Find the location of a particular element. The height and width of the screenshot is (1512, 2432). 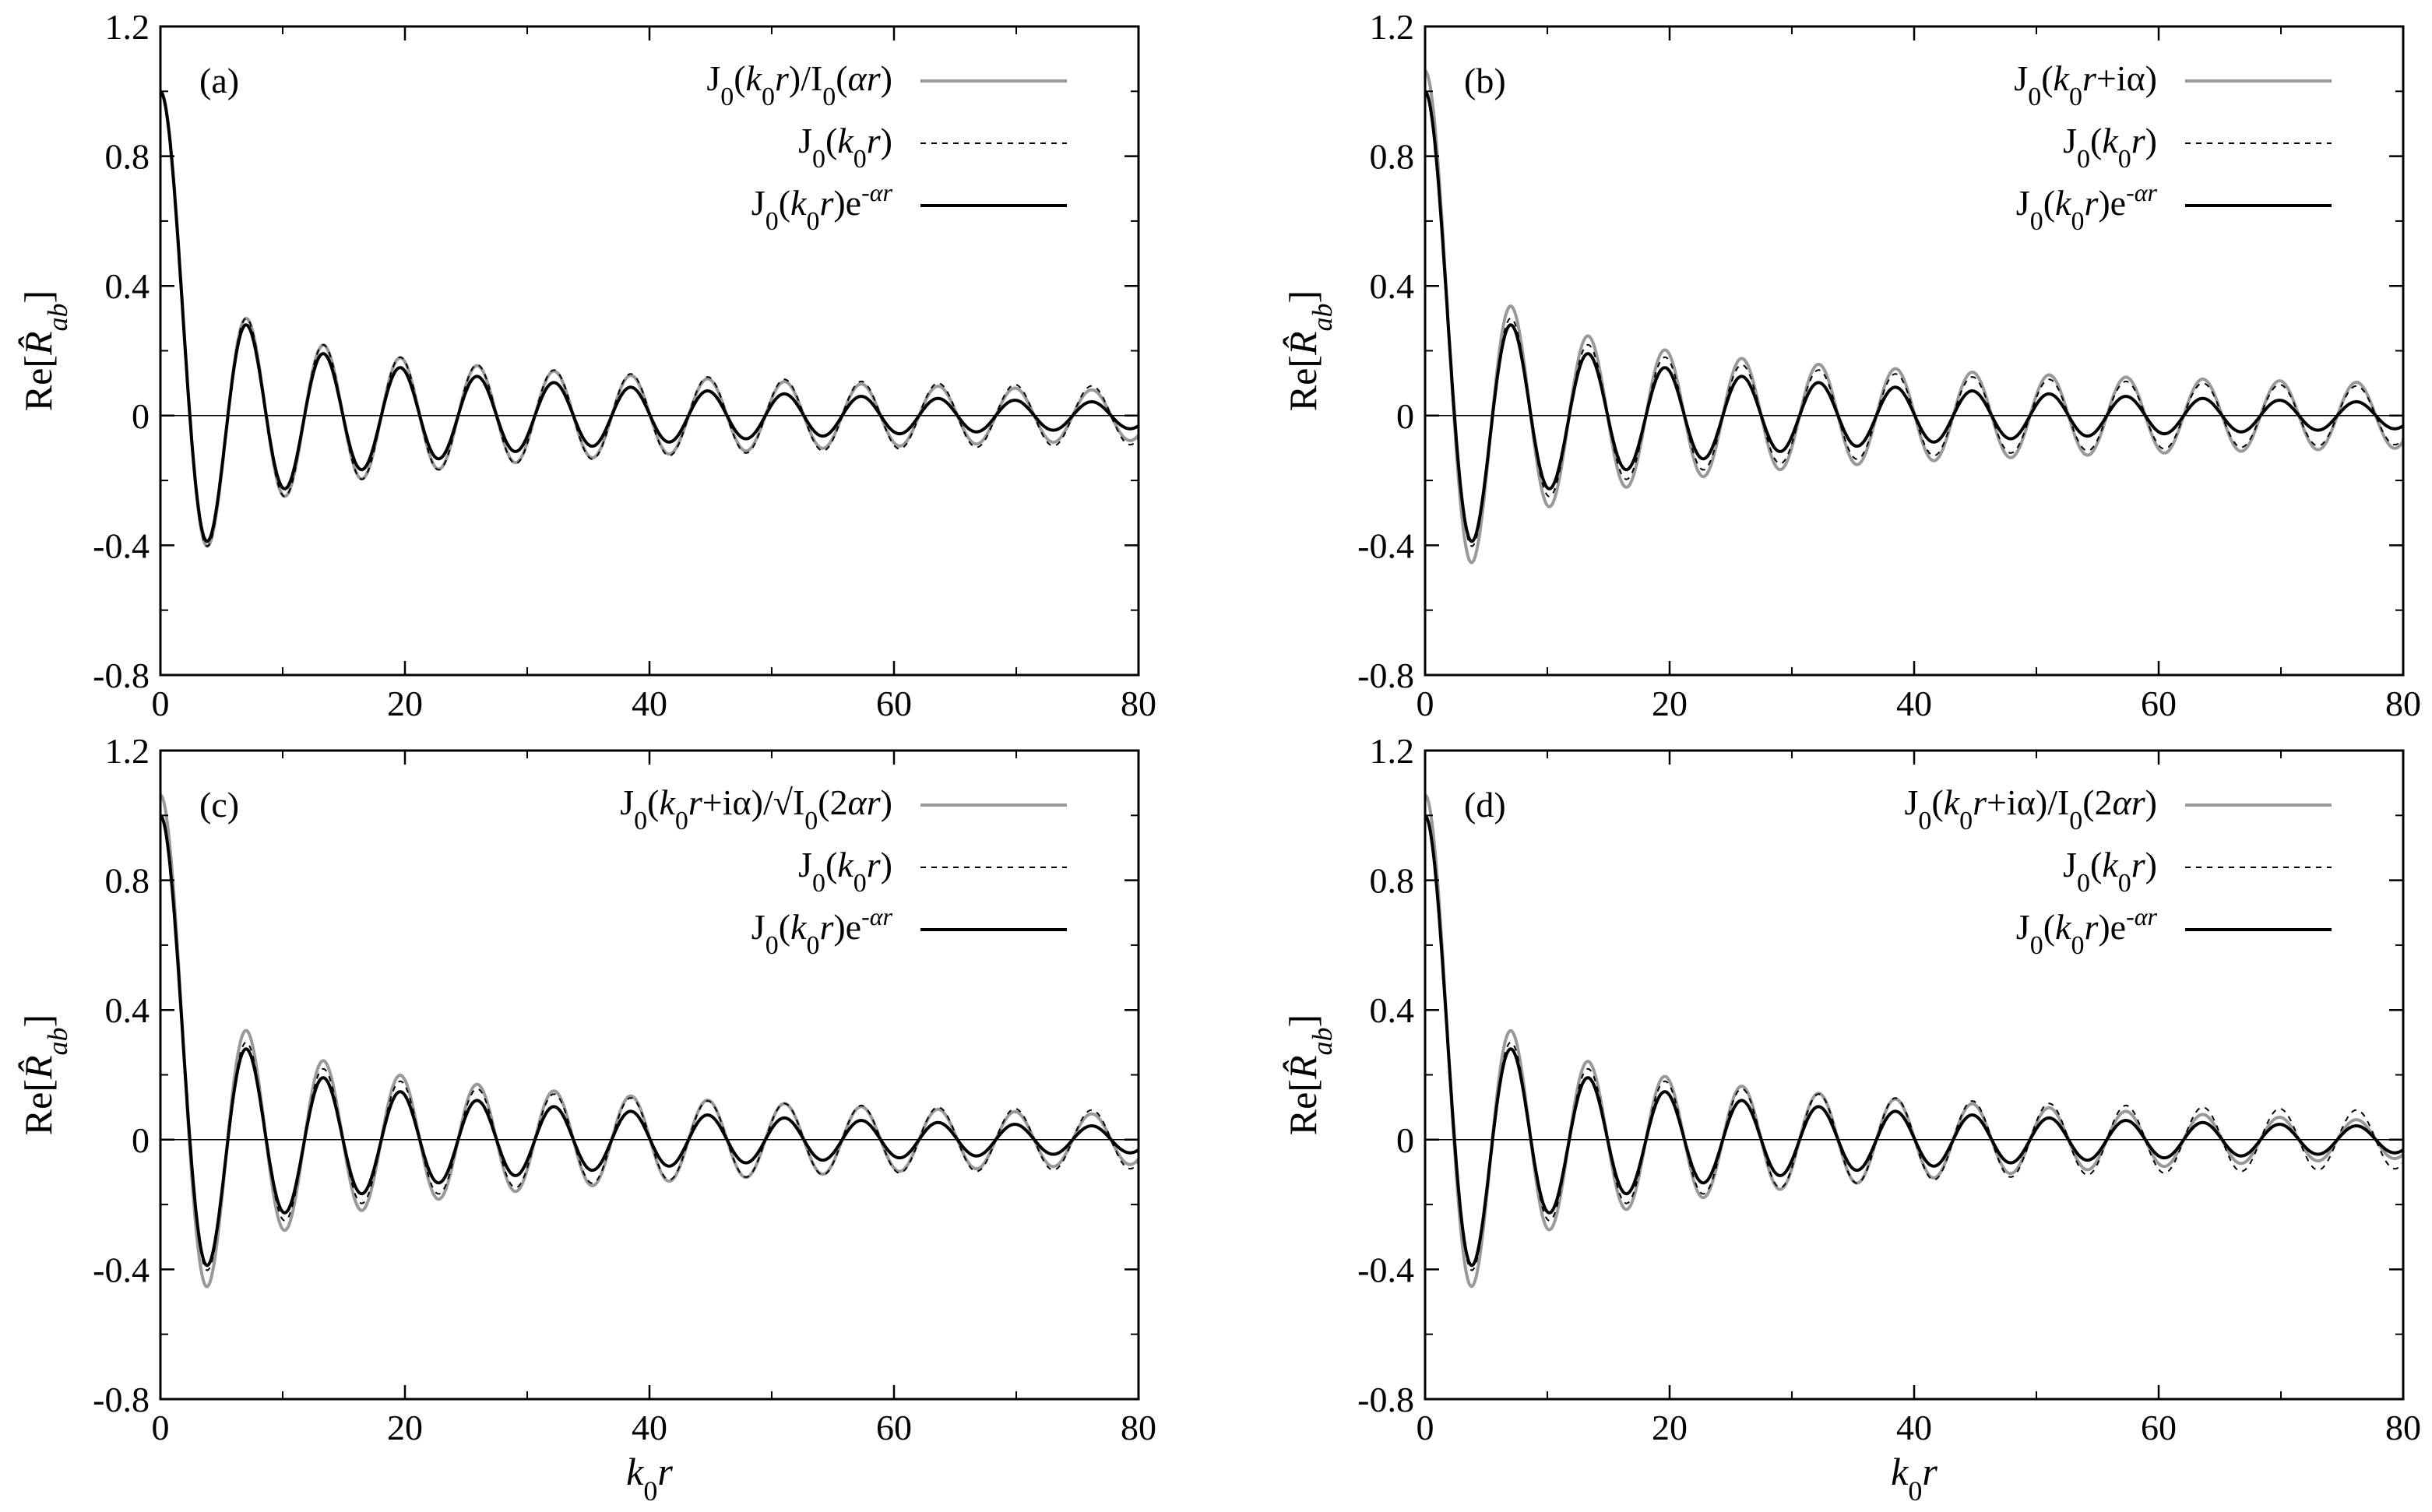

panel-label: (c) is located at coordinates (219, 805).